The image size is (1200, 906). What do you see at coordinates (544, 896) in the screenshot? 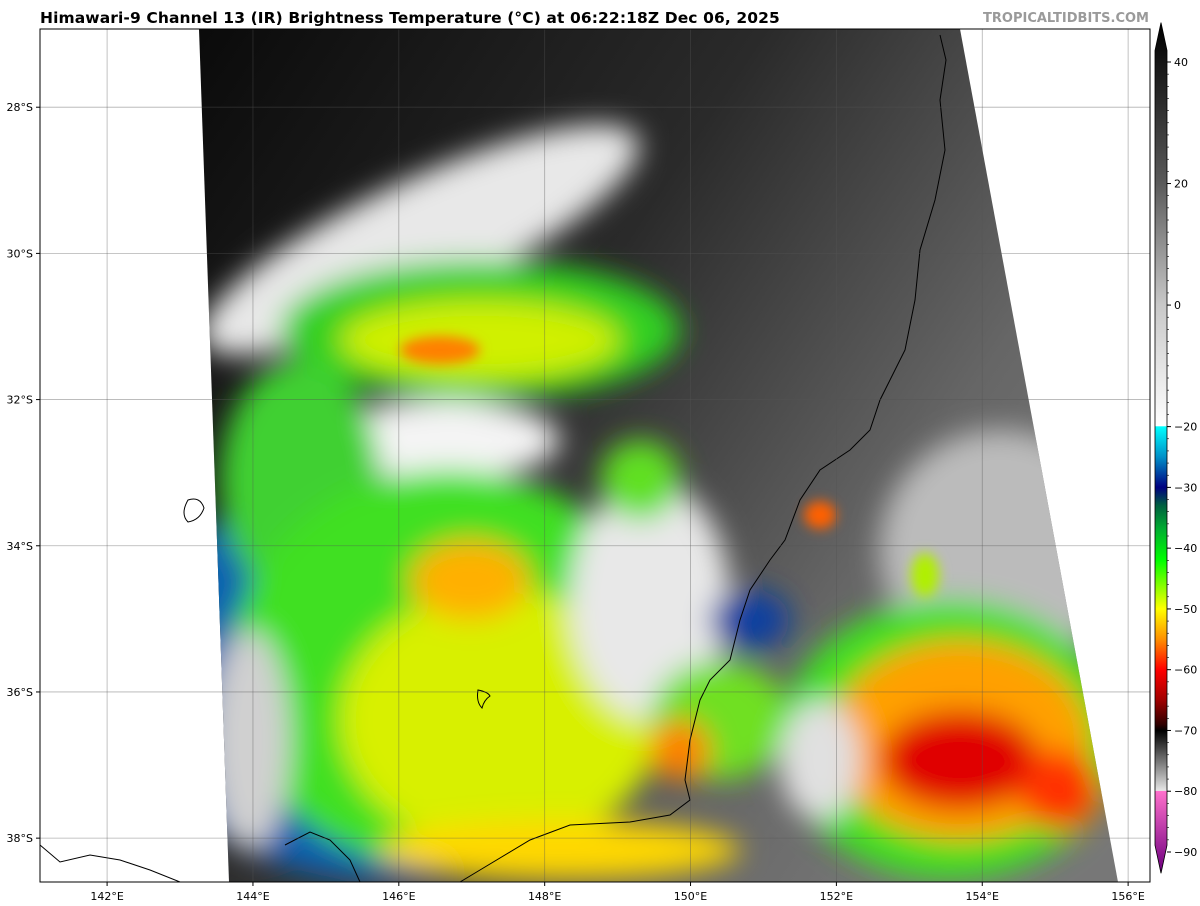
I see `lon-tick-label: 148°E` at bounding box center [544, 896].